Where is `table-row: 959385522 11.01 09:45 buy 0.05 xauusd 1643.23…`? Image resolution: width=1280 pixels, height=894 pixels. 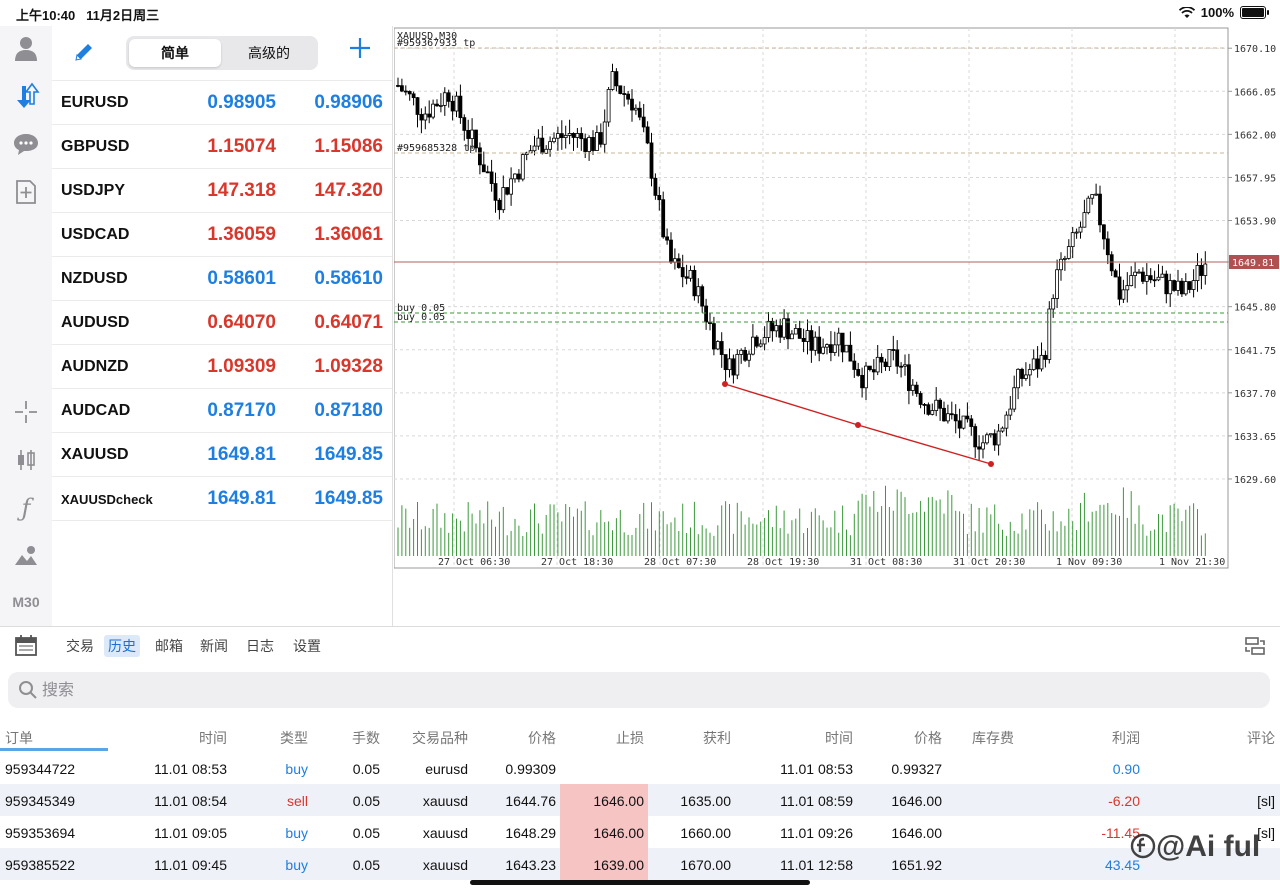
table-row: 959385522 11.01 09:45 buy 0.05 xauusd 1643.23… is located at coordinates (640, 864).